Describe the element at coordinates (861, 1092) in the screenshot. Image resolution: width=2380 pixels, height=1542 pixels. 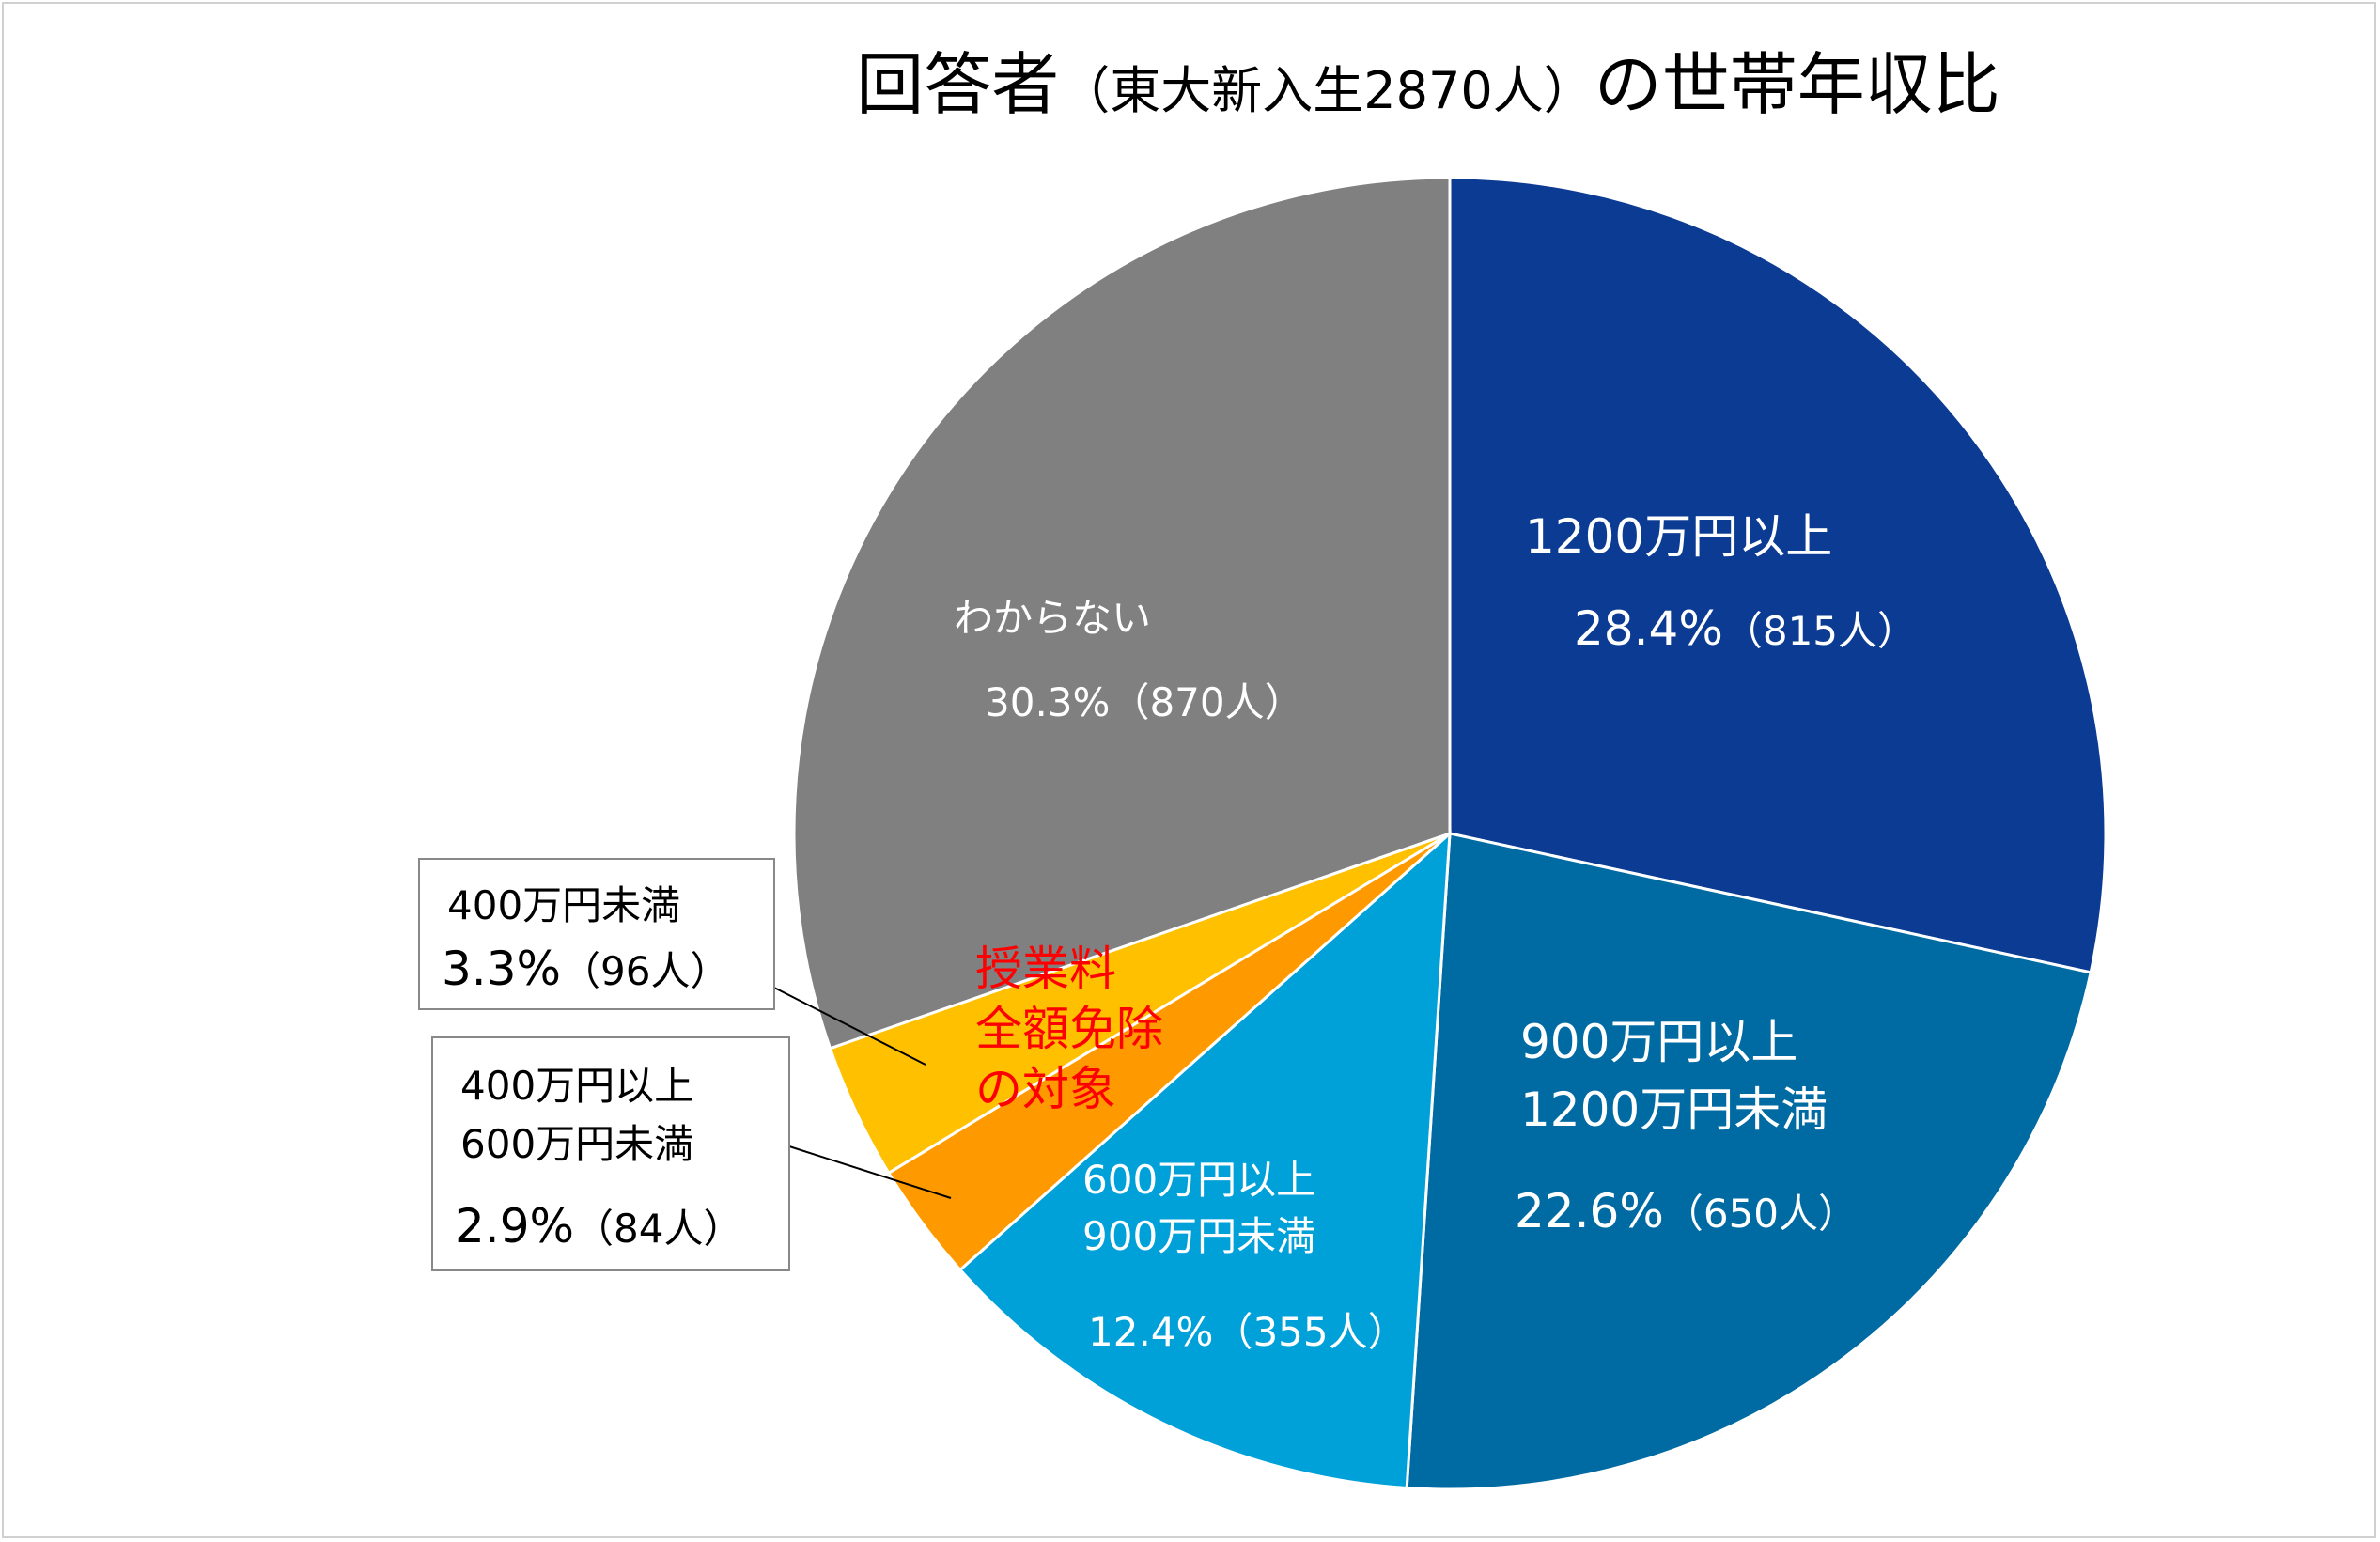
I see `leader-lines` at that location.